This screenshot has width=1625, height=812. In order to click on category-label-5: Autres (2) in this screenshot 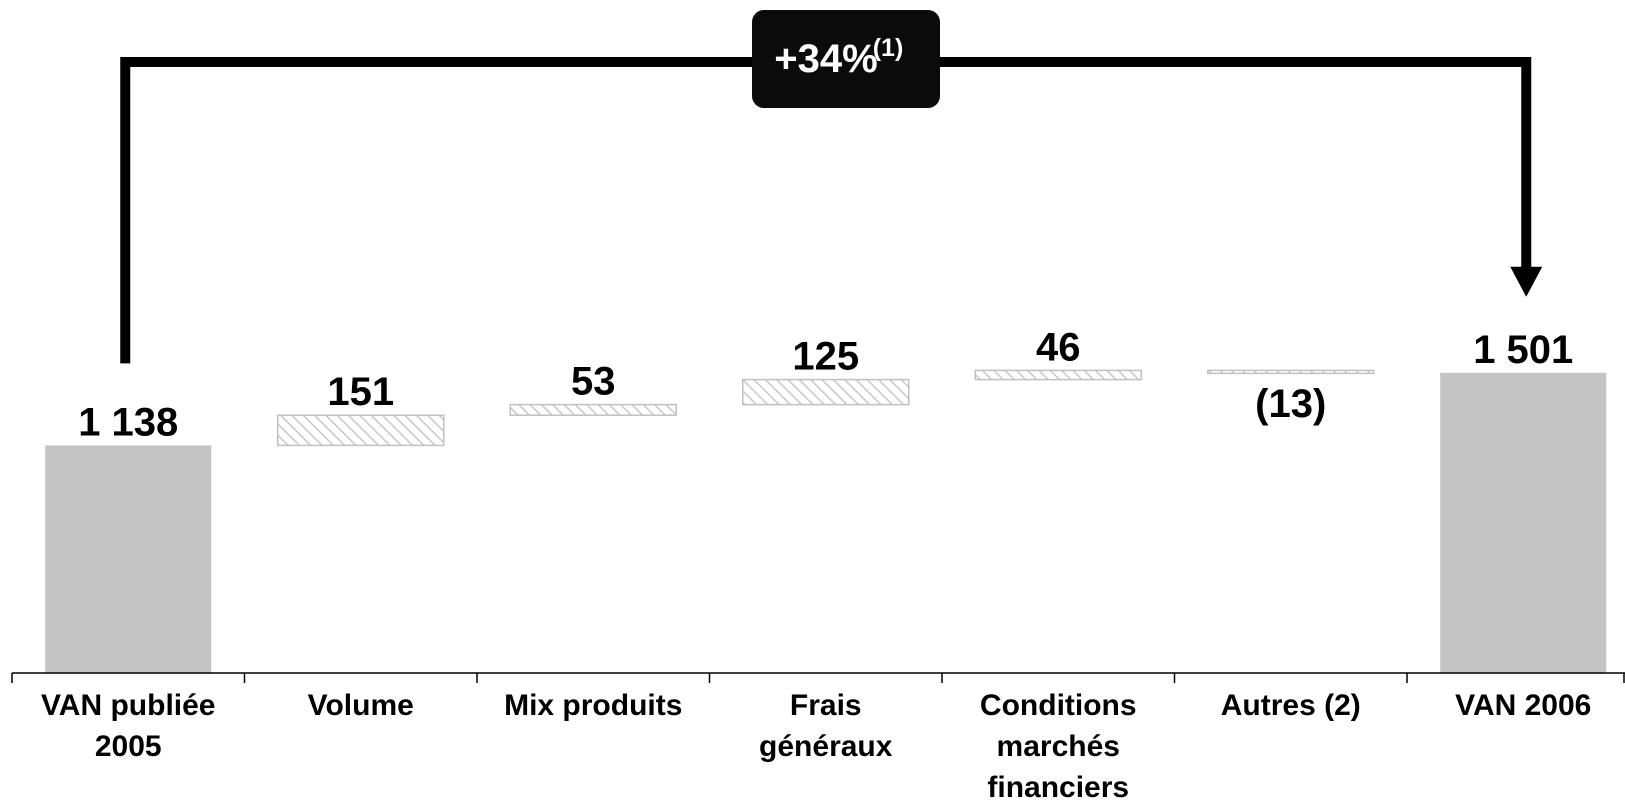, I will do `click(1291, 705)`.